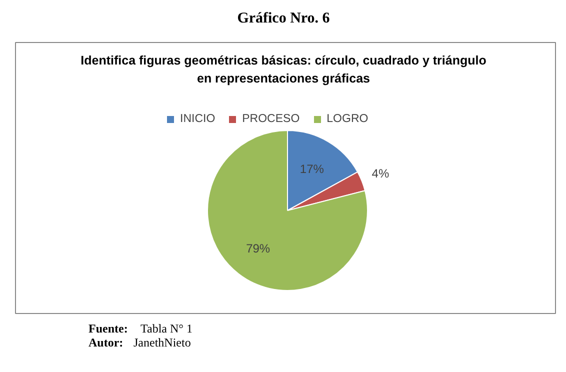  I want to click on data-label: 17%, so click(312, 169).